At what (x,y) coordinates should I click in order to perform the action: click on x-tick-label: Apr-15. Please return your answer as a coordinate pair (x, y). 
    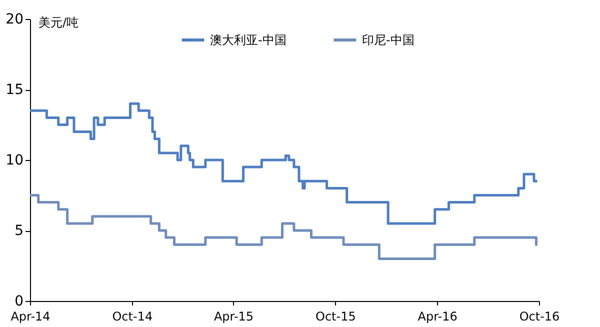
    Looking at the image, I should click on (234, 317).